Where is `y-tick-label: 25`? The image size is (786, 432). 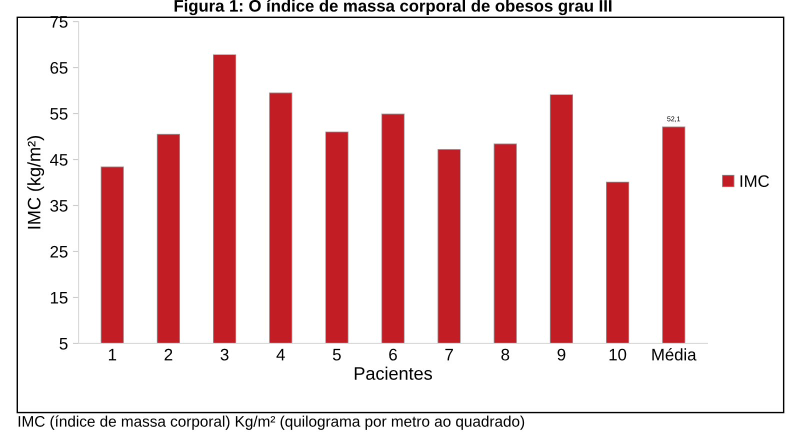
y-tick-label: 25 is located at coordinates (59, 252).